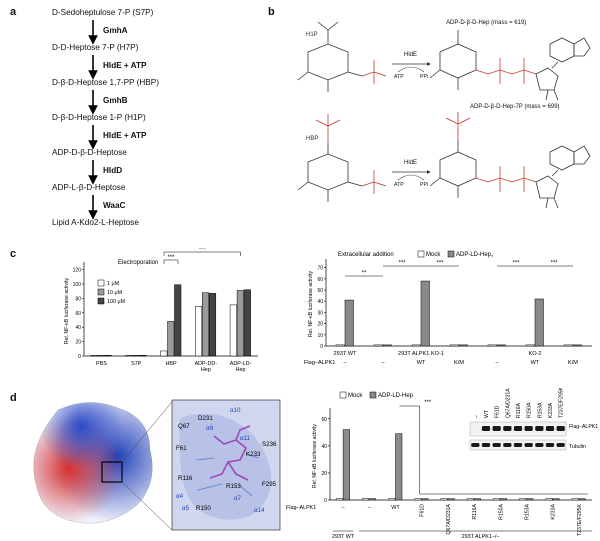  What do you see at coordinates (78, 299) in the screenshot?
I see `y-tick-label: 80` at bounding box center [78, 299].